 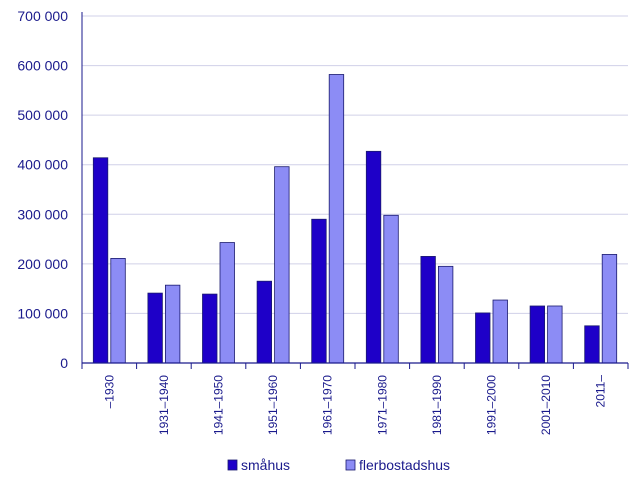 I want to click on x-tick-label: 1961–1970, so click(x=328, y=405).